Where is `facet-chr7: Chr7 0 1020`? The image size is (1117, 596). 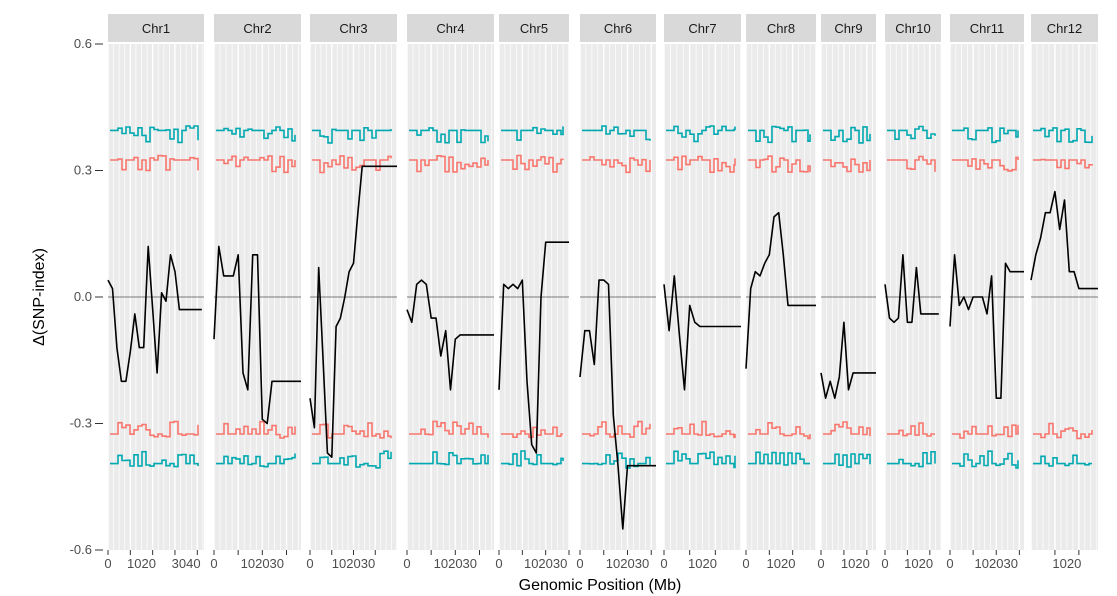
facet-chr7: Chr7 0 1020 is located at coordinates (701, 292).